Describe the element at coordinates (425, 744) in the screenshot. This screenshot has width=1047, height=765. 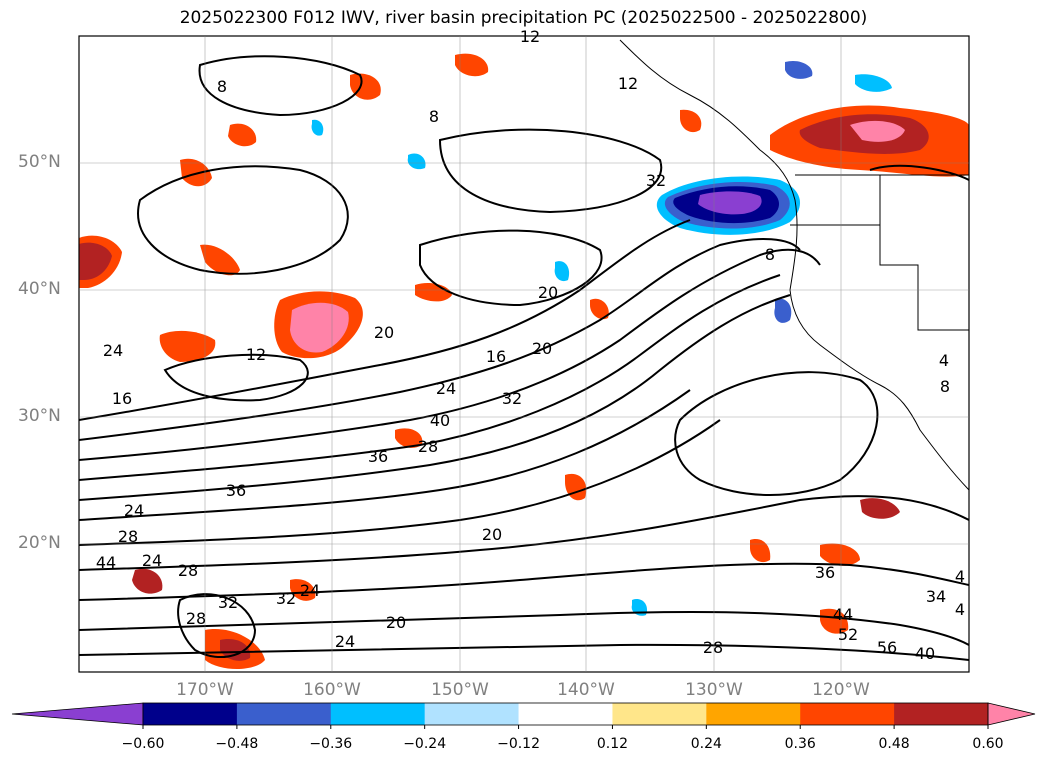
I see `colorbar-tick-label: −0.24` at that location.